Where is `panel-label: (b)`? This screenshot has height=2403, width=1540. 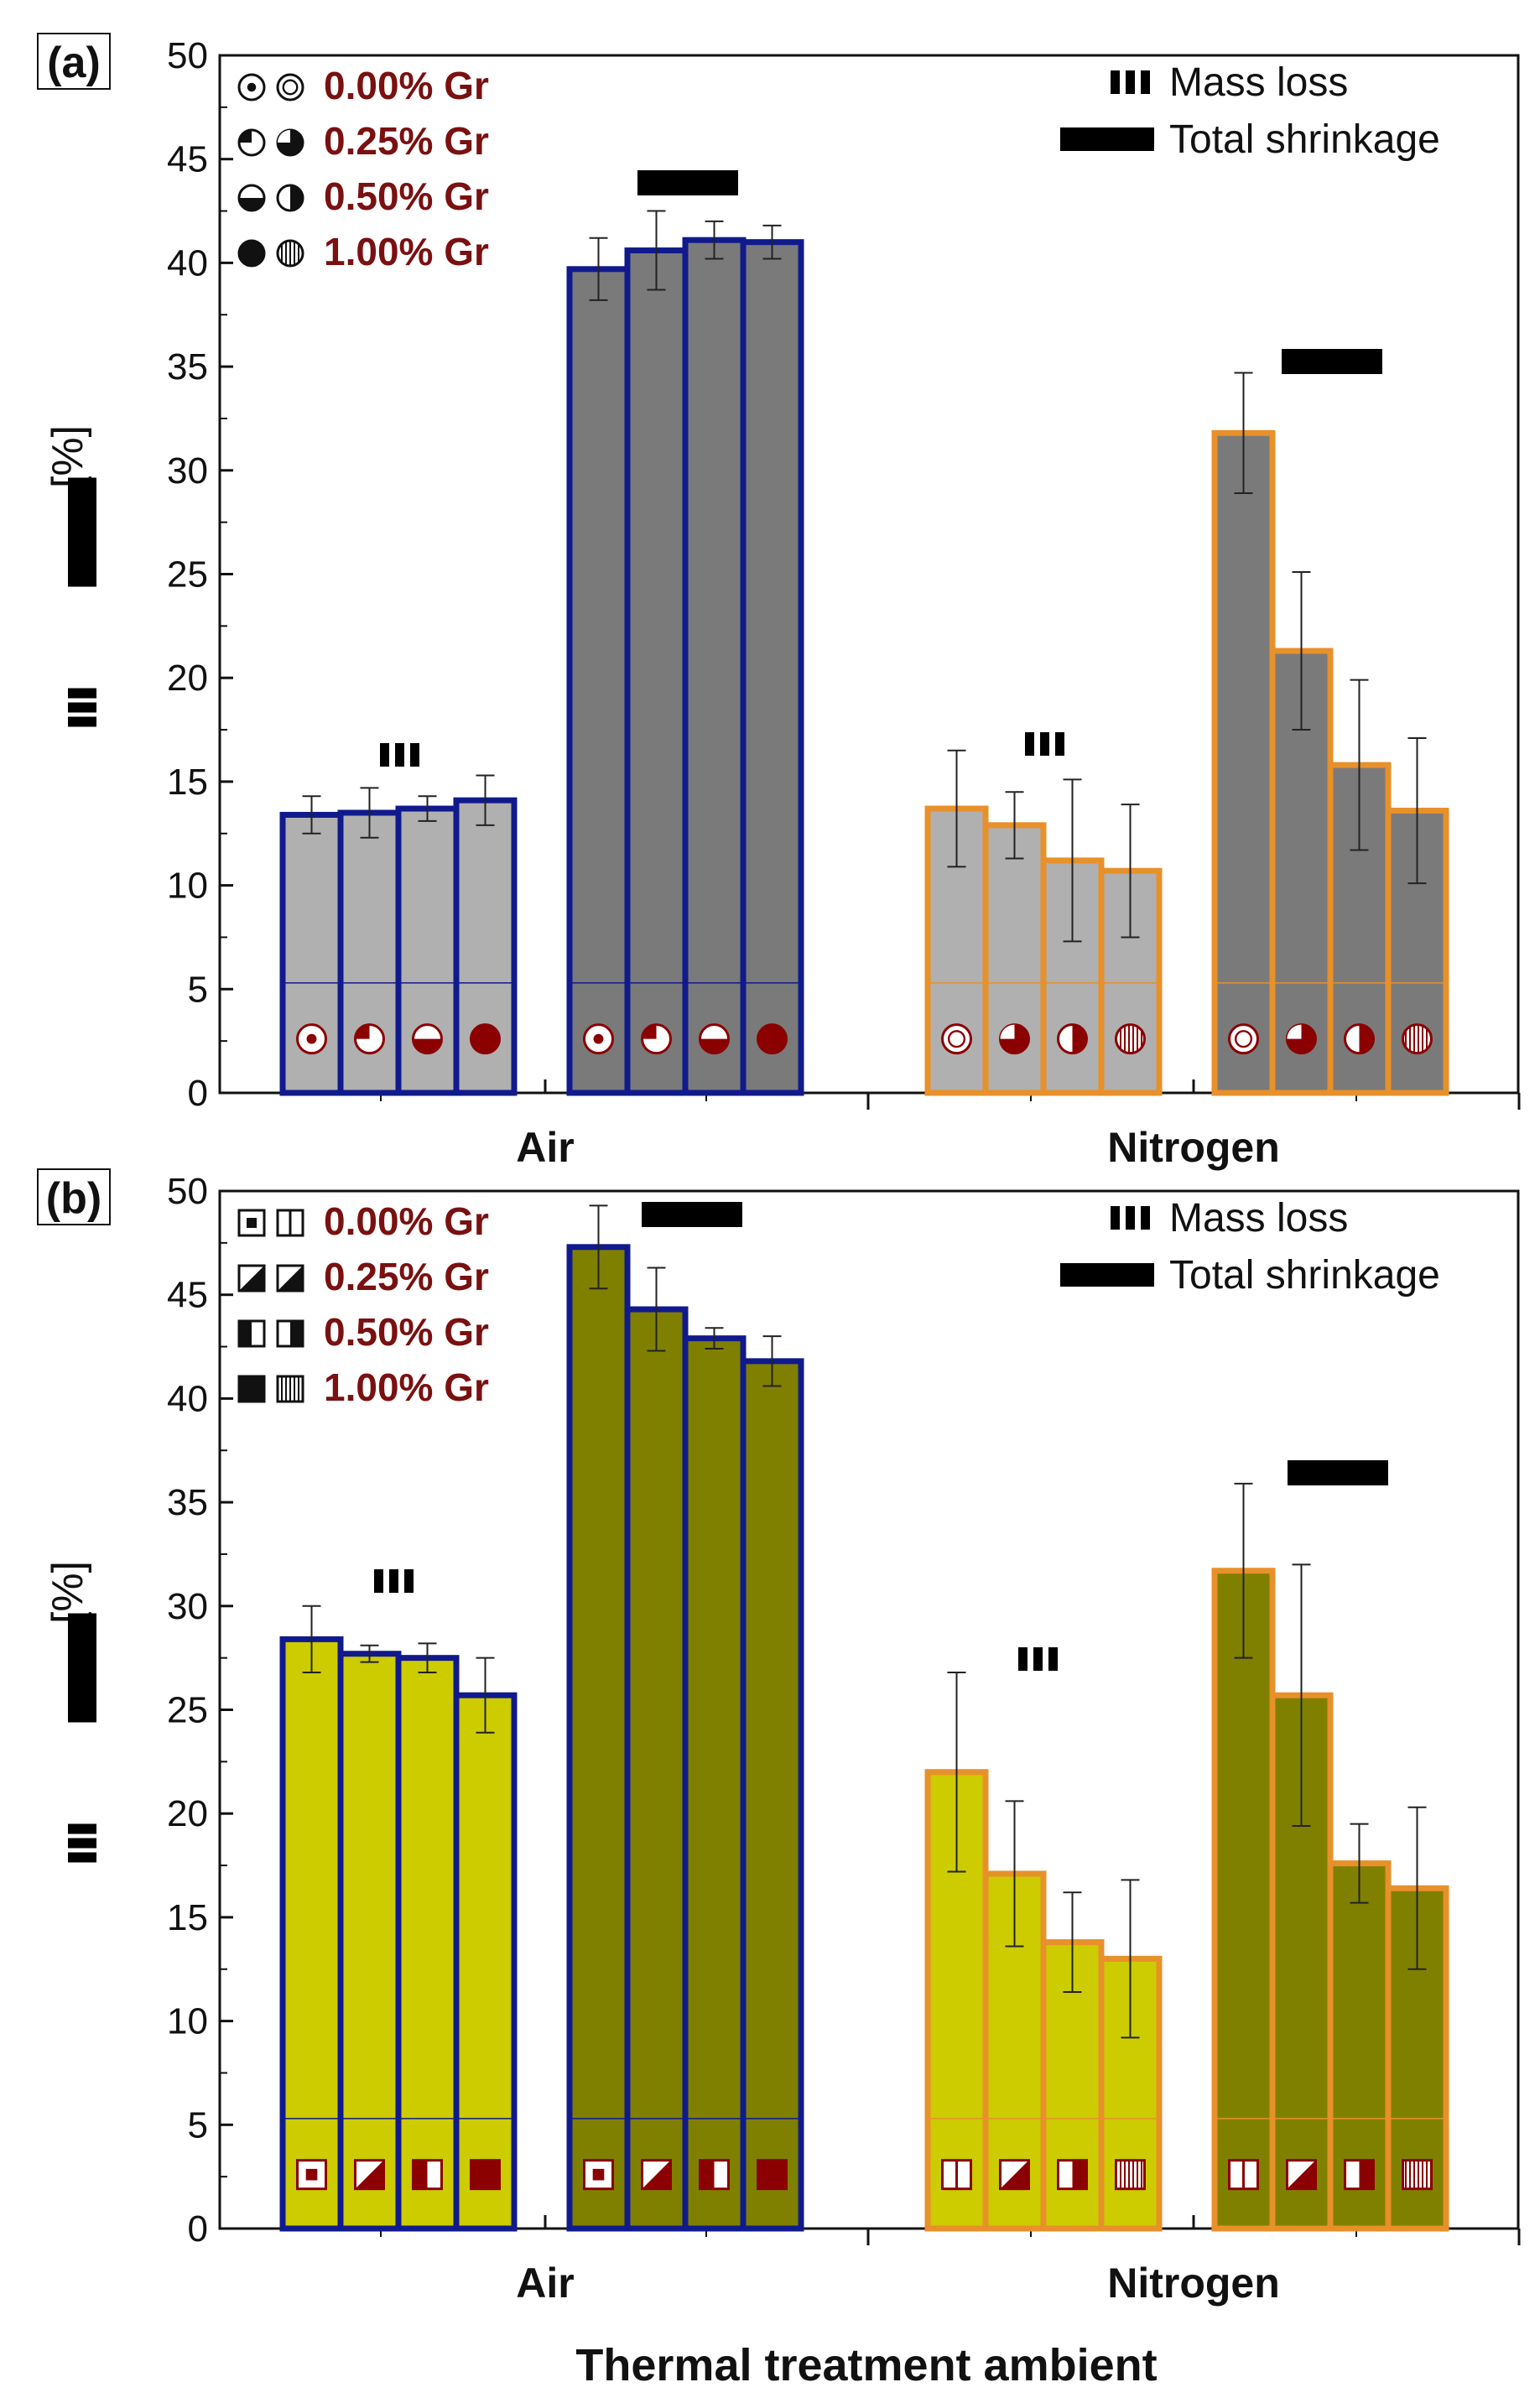 panel-label: (b) is located at coordinates (73, 1198).